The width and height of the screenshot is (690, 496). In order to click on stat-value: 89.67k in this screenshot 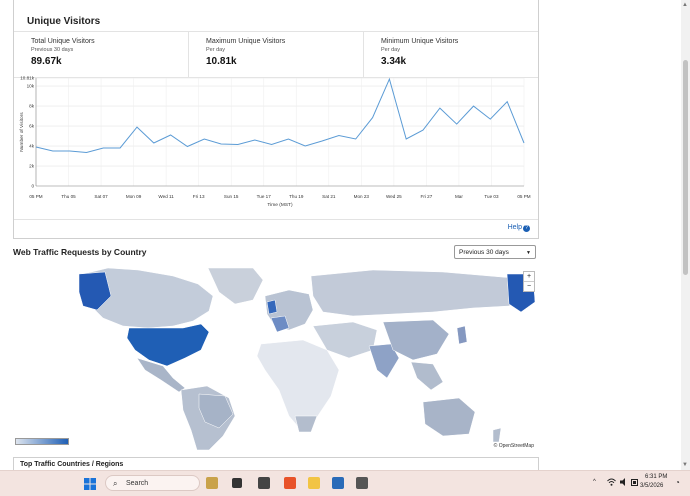, I will do `click(46, 61)`.